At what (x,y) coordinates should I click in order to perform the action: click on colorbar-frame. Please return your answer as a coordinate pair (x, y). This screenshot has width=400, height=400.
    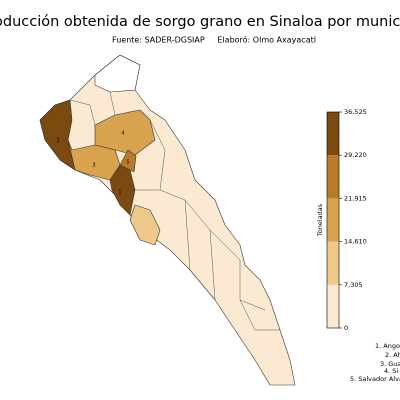
    Looking at the image, I should click on (333, 220).